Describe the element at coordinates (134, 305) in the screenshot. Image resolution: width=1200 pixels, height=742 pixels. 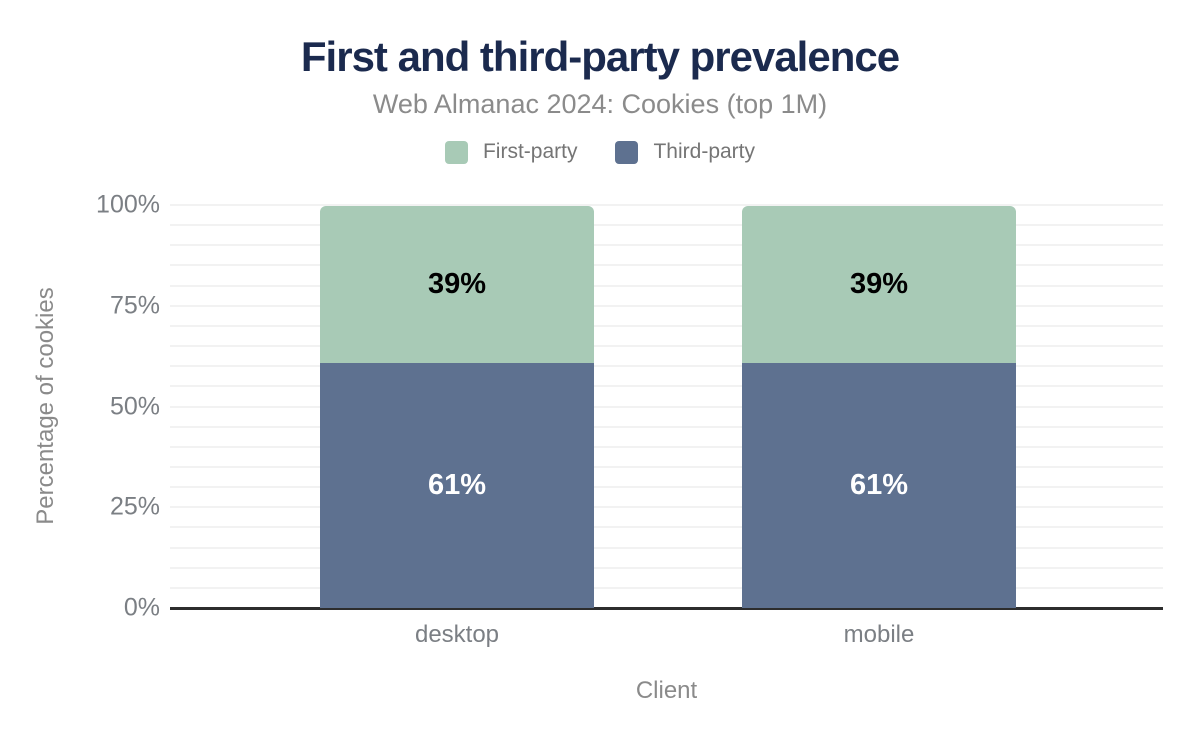
I see `y-tick-label: 75%` at that location.